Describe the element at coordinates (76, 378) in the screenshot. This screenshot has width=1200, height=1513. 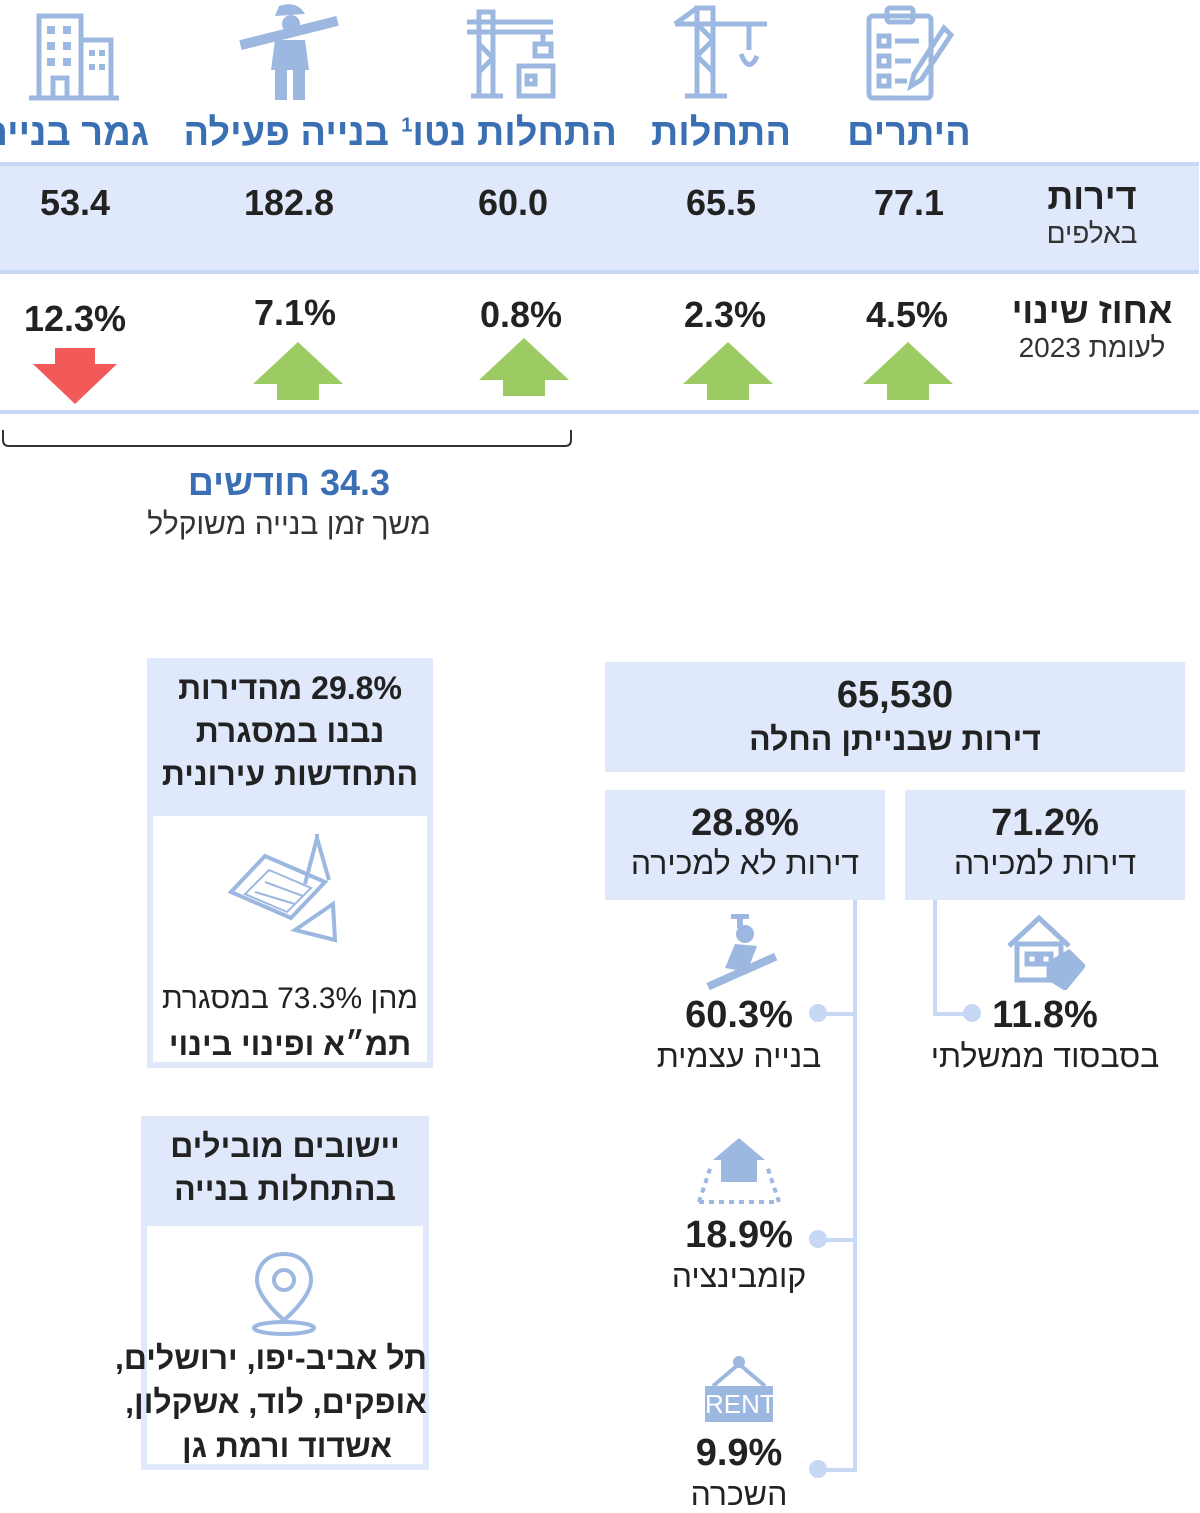
I see `down-arrow-icon` at that location.